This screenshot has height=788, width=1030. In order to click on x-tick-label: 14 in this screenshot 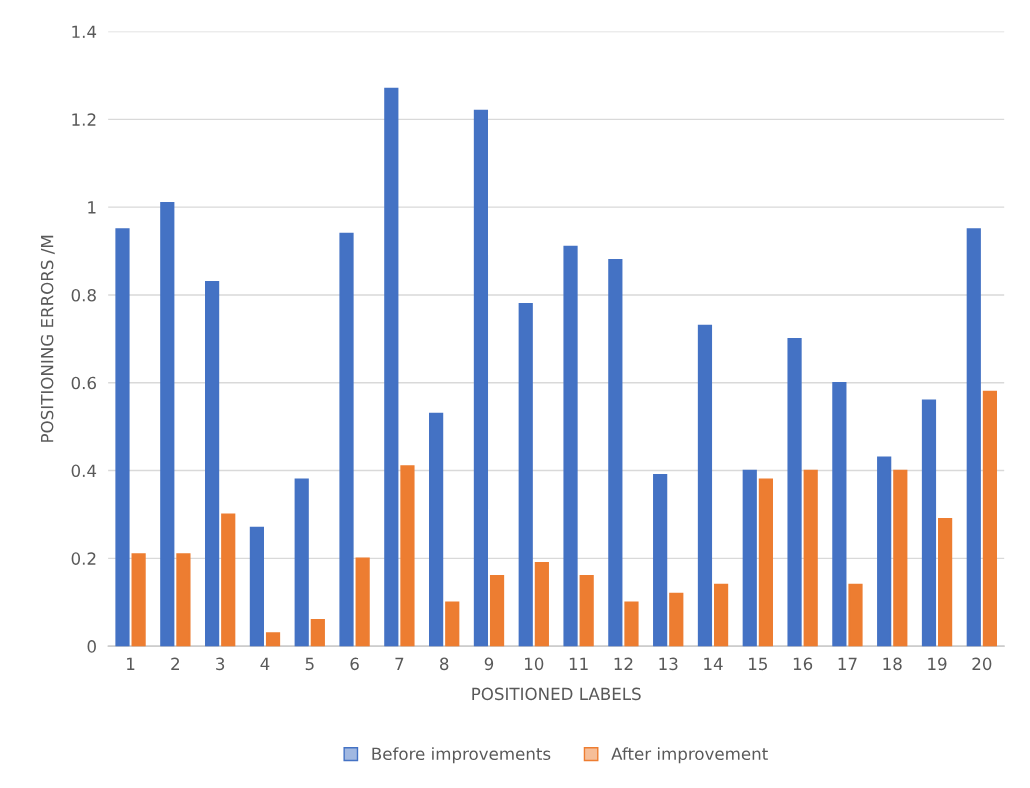, I will do `click(713, 663)`.